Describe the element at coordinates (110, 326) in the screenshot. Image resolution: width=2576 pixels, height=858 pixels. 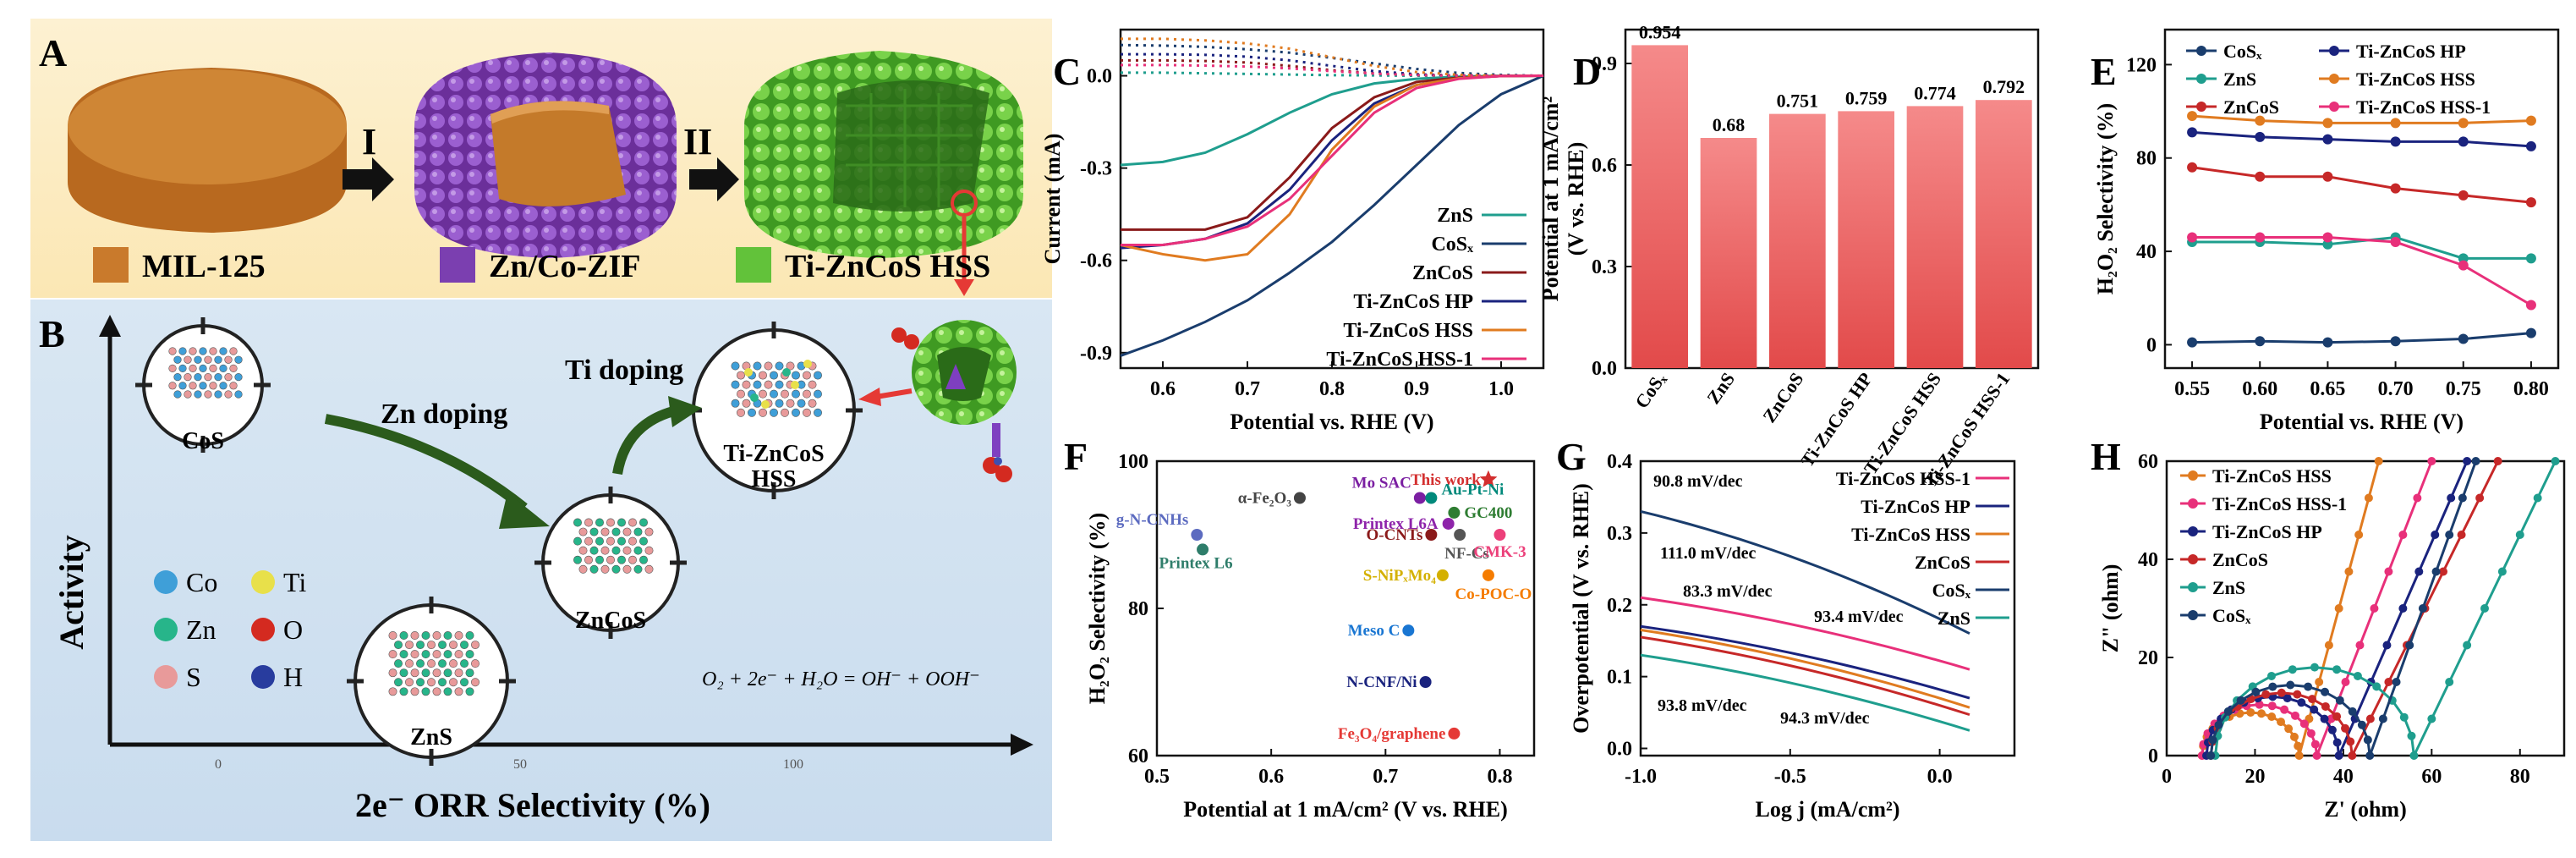
I see `activity-axis-arrow-icon` at that location.